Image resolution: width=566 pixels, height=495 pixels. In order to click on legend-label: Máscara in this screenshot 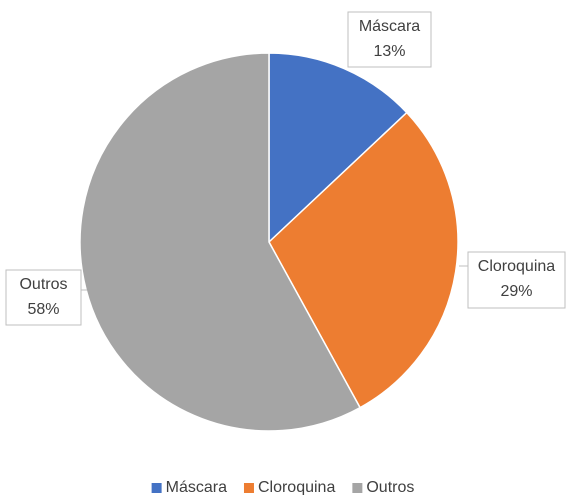, I will do `click(196, 487)`.